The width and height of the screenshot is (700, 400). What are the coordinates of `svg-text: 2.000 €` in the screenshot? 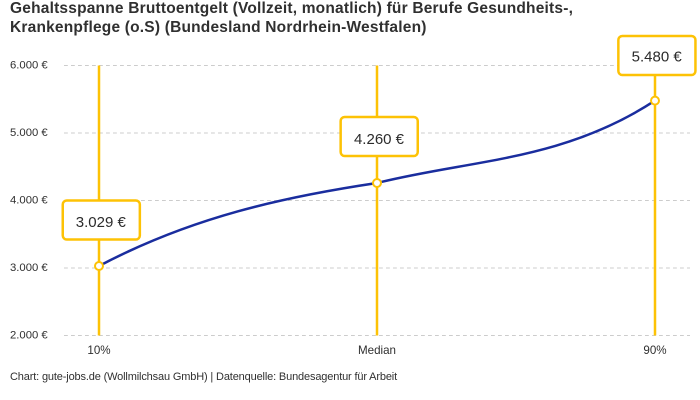 It's located at (29, 336).